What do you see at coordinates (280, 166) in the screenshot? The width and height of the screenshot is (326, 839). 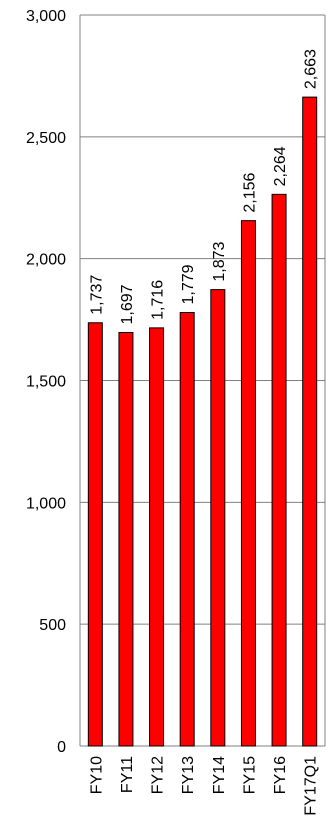 I see `data-label: 2,264` at bounding box center [280, 166].